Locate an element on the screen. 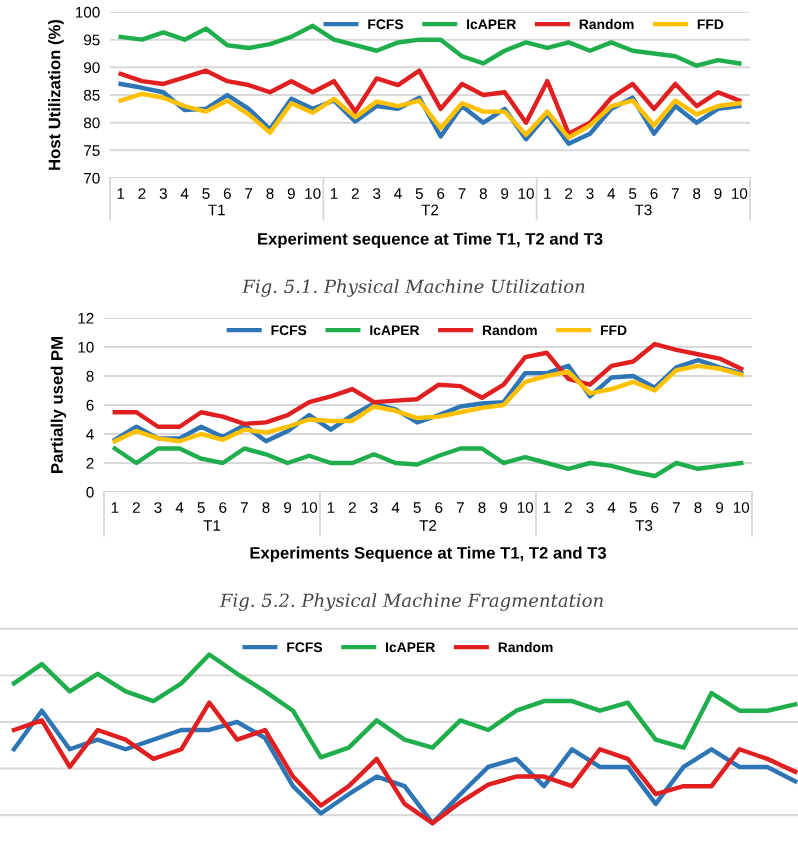 The image size is (798, 844). x-axis-title: Experiments Sequence at Time T1, T2 and T3 is located at coordinates (428, 554).